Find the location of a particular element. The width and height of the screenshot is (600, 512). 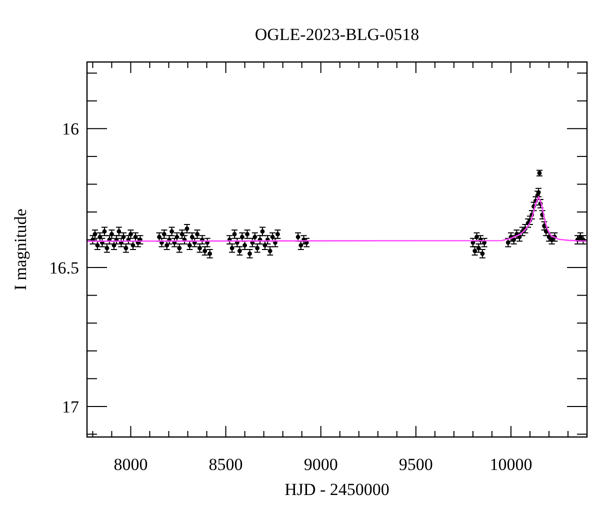

x-tick-label: 9000 is located at coordinates (321, 464).